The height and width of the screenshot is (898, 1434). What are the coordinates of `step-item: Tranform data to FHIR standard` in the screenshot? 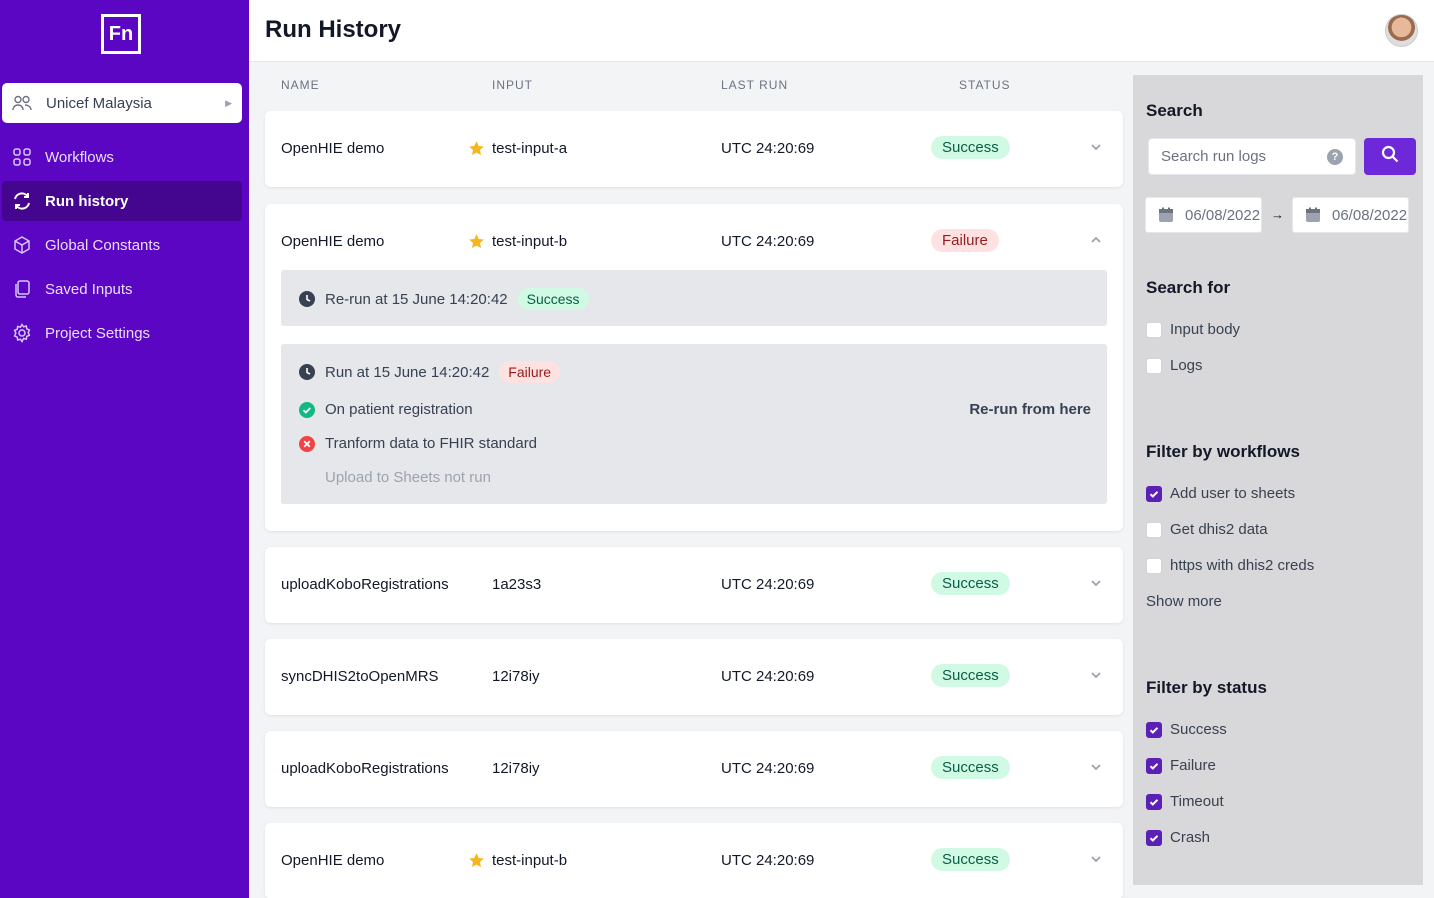 It's located at (418, 443).